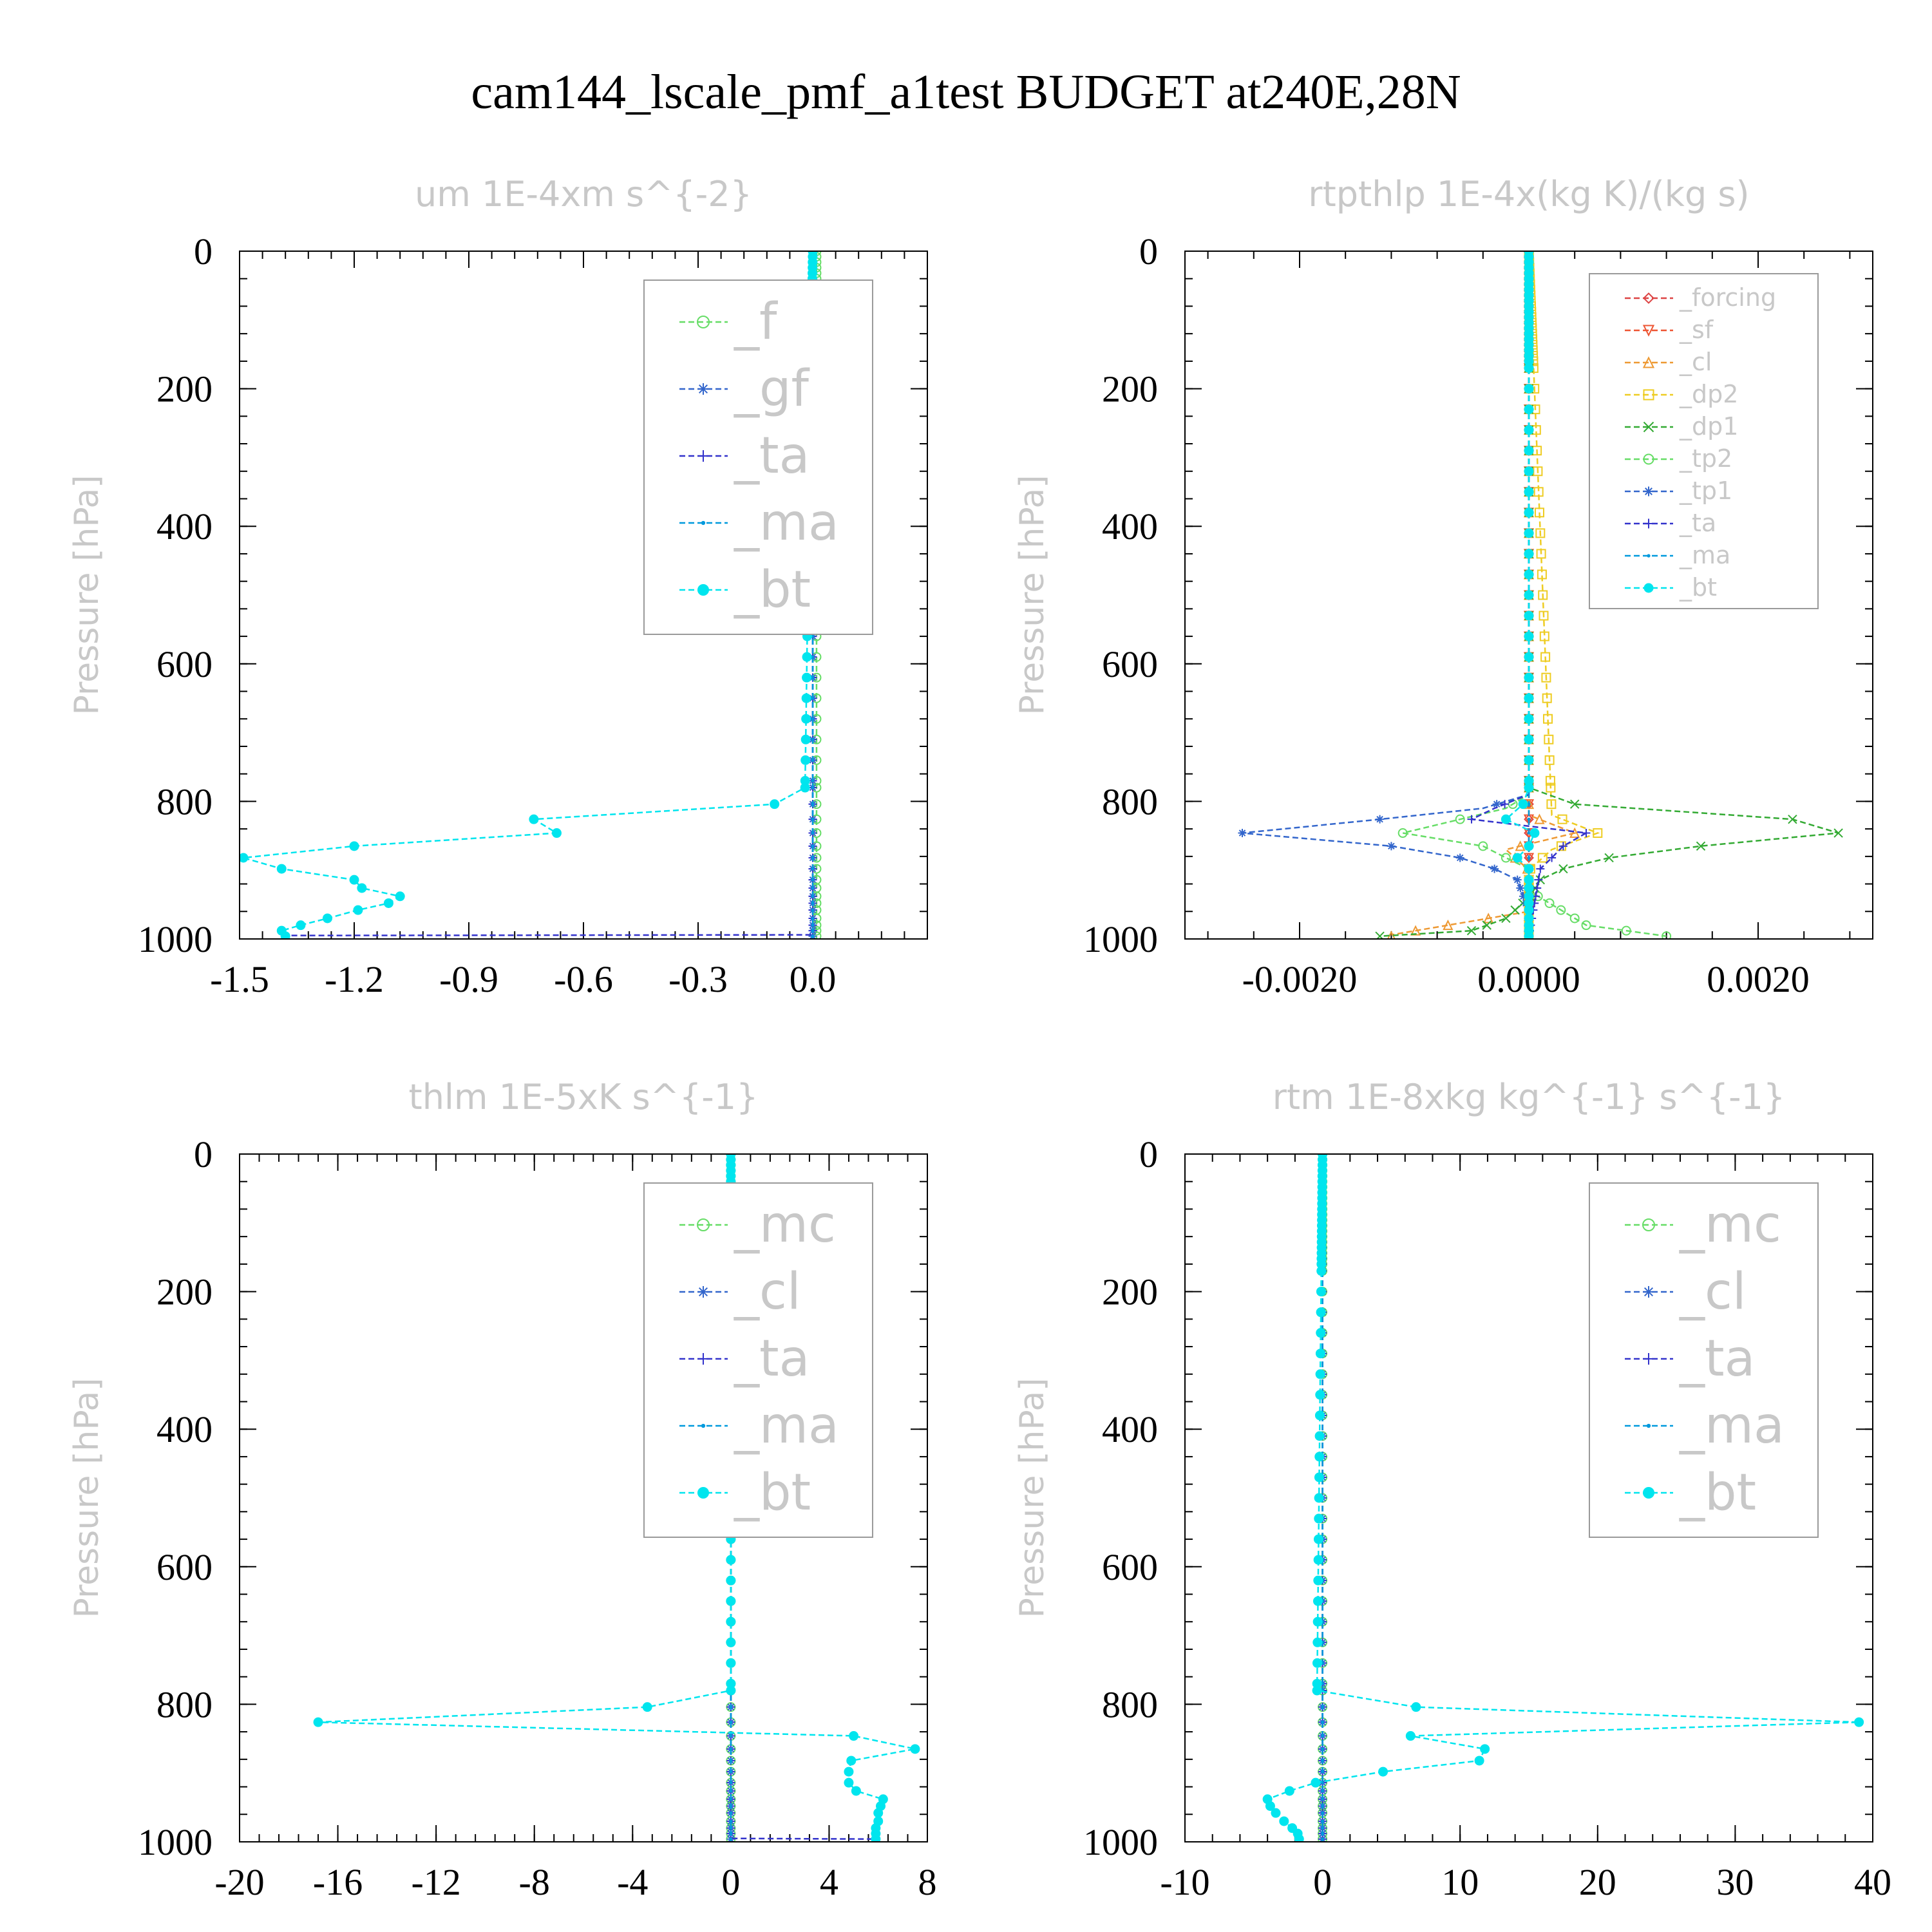  I want to click on legend-item: _sf, so click(1669, 330).